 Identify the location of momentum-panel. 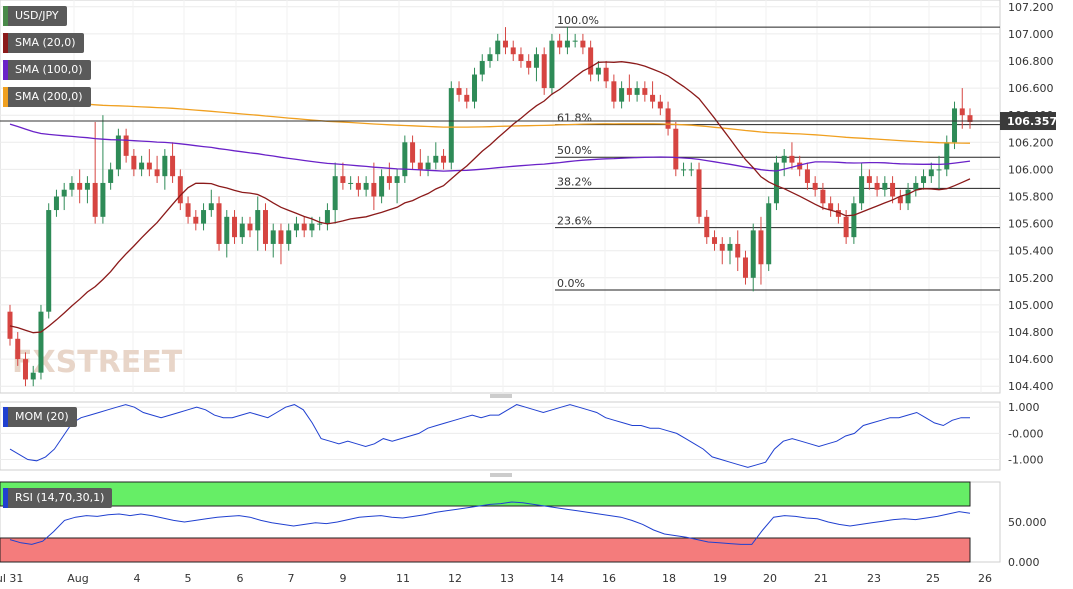
(500, 436).